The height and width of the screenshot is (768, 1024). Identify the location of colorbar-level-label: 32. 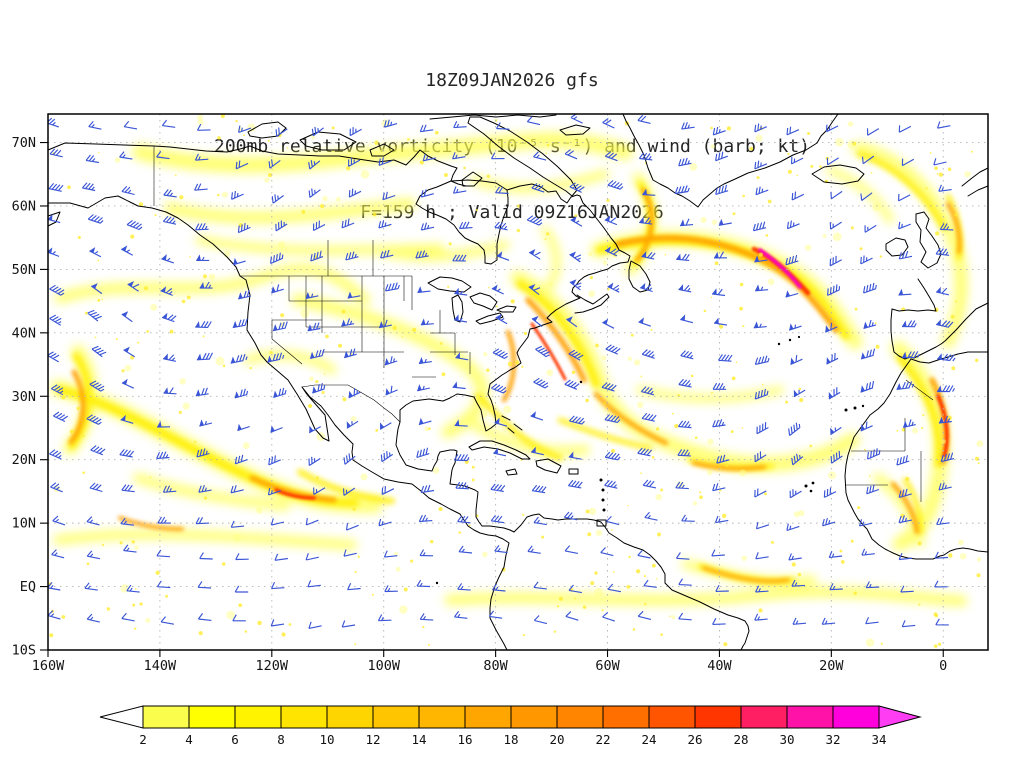
(832, 739).